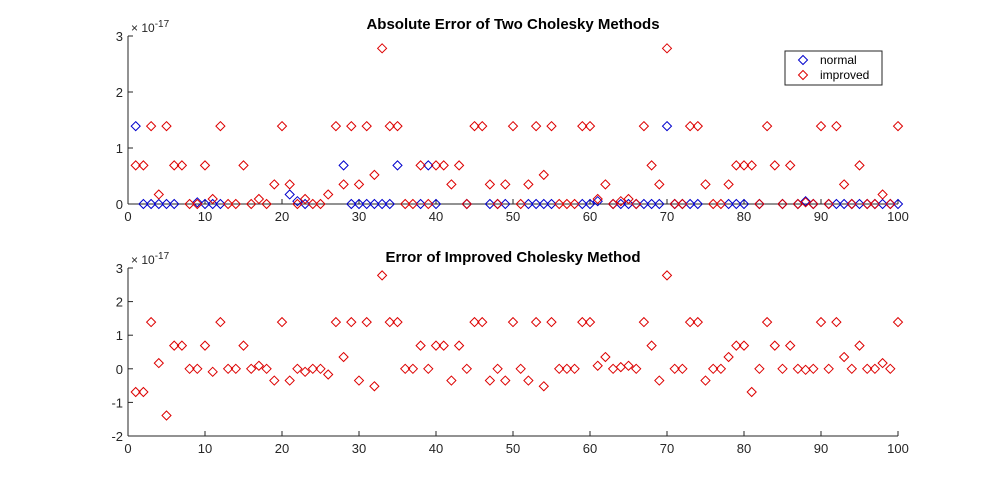 This screenshot has width=990, height=490. Describe the element at coordinates (119, 268) in the screenshot. I see `y-tick-label: 3` at that location.